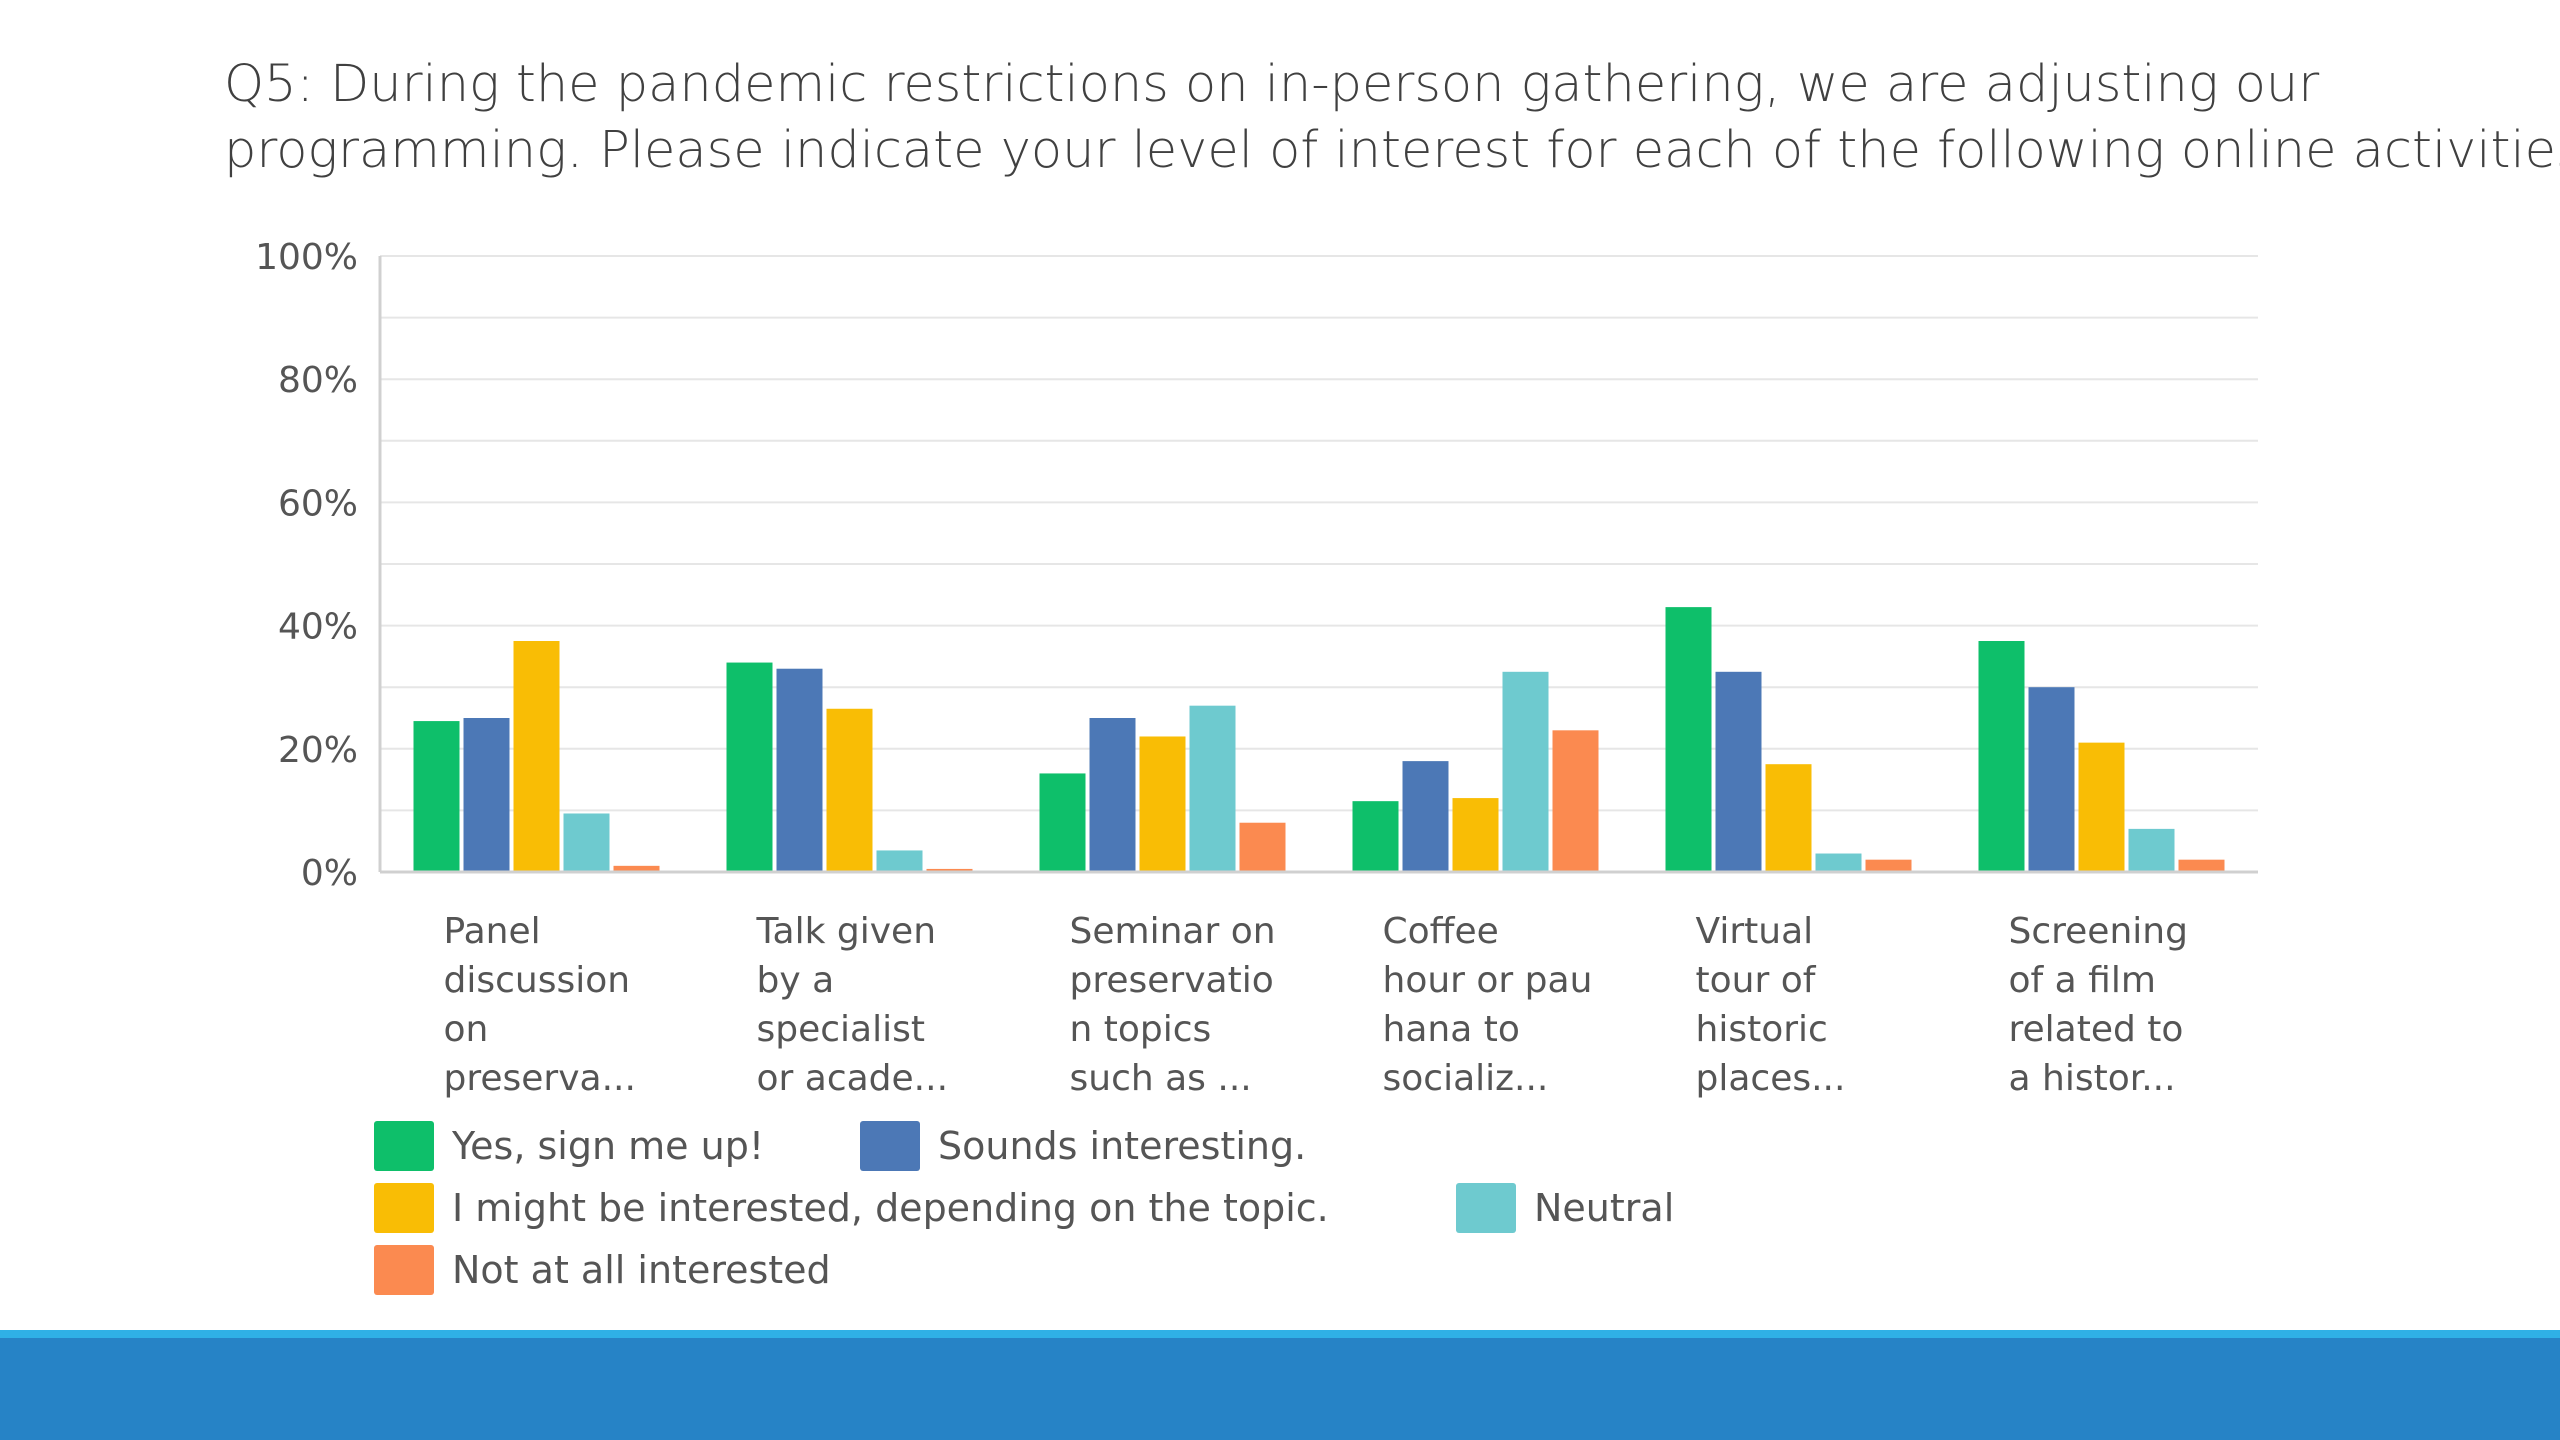 The height and width of the screenshot is (1440, 2560). I want to click on x-tick-label: Coffee, so click(1441, 931).